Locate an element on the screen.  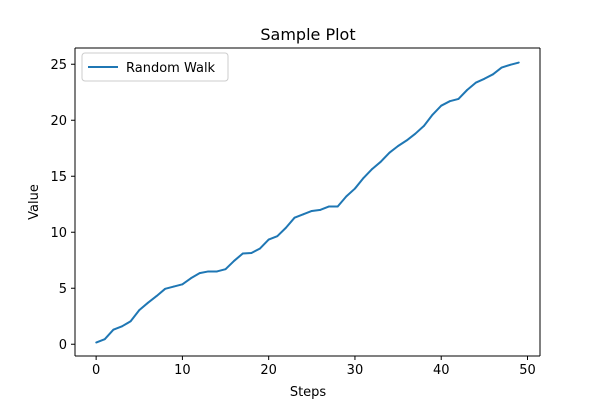
legend-box is located at coordinates (155, 67).